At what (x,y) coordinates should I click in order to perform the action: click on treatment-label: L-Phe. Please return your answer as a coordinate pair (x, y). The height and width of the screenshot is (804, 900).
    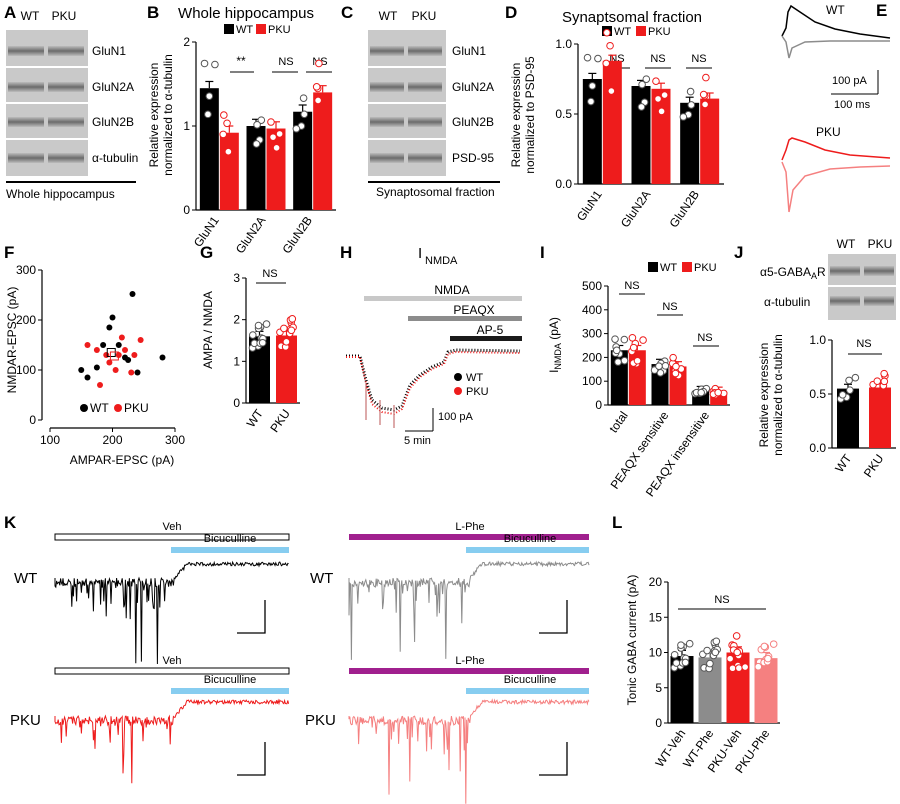
    Looking at the image, I should click on (469, 661).